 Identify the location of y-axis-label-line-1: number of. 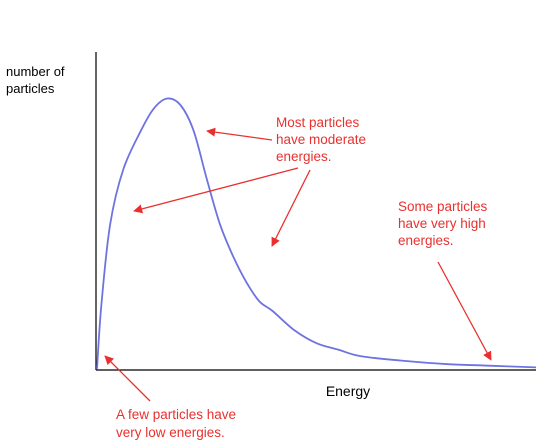
(35, 71).